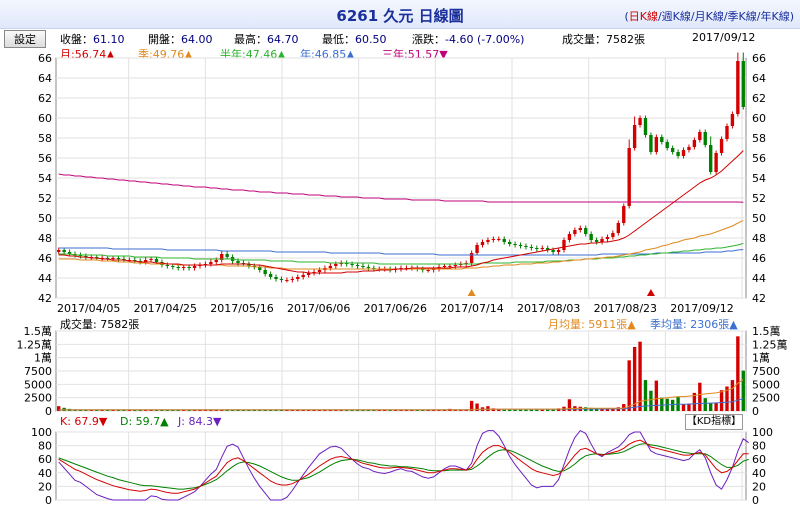 The height and width of the screenshot is (508, 800). I want to click on volume-tick-left: 2500, so click(38, 398).